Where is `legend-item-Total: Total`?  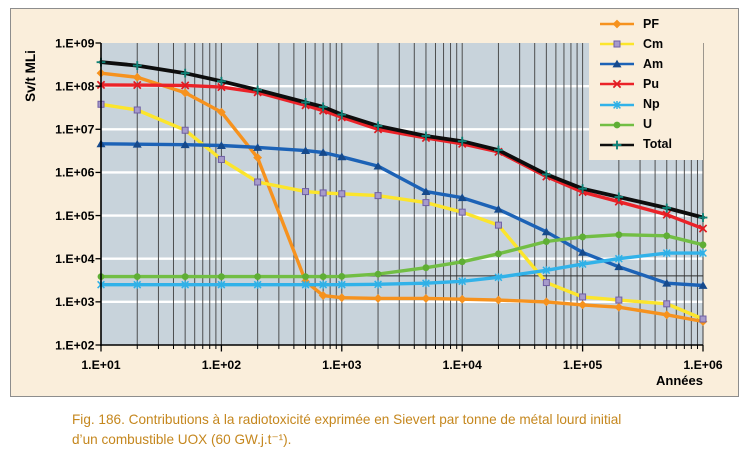 legend-item-Total: Total is located at coordinates (651, 144).